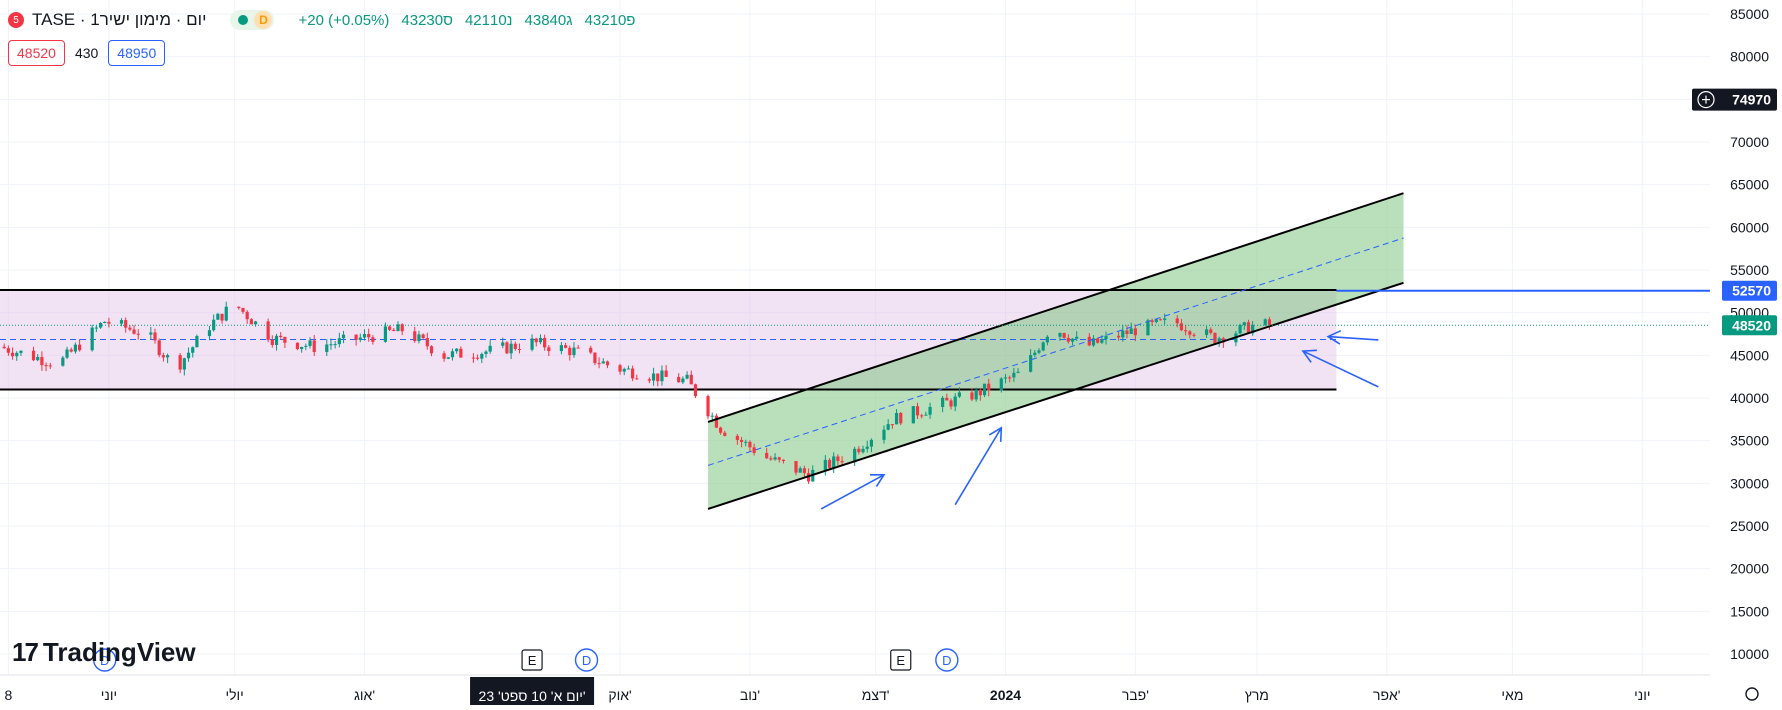 The width and height of the screenshot is (1782, 710). Describe the element at coordinates (1749, 142) in the screenshot. I see `y-tick-label: 70000` at that location.